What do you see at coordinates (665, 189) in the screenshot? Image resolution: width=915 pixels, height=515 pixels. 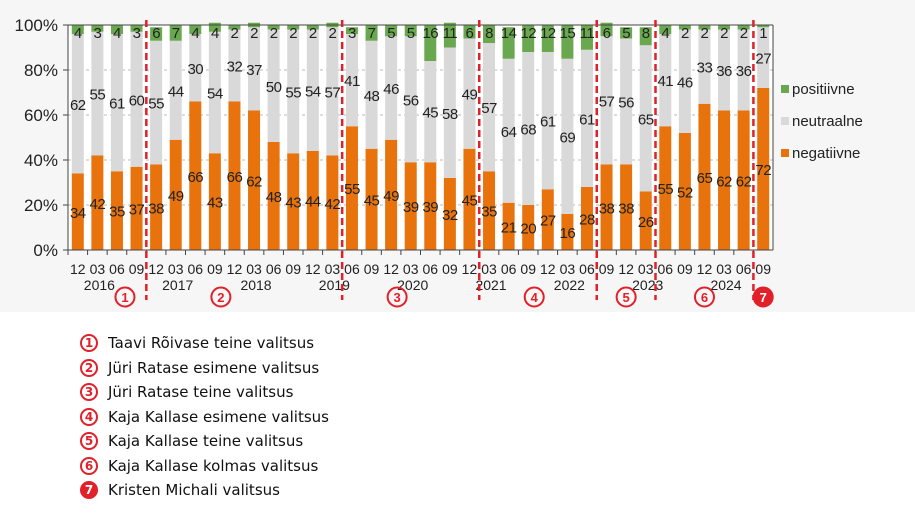 I see `data-label-negatiivne: 55` at bounding box center [665, 189].